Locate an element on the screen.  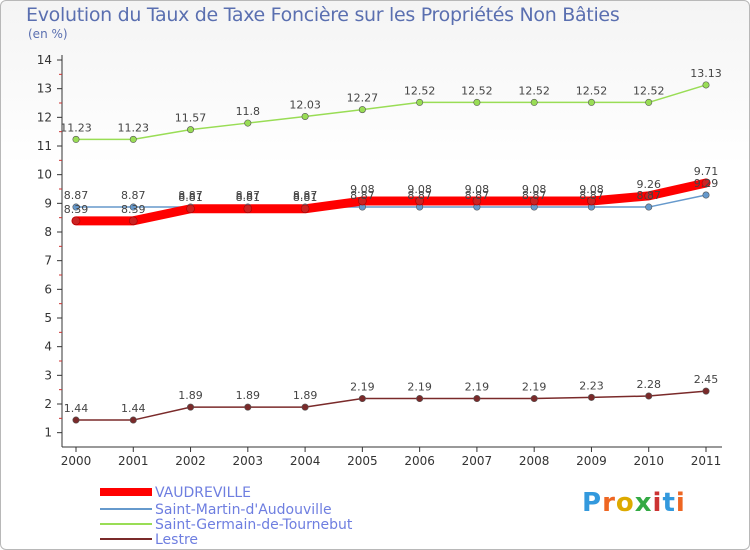
y-tick-label: 14 is located at coordinates (44, 60).